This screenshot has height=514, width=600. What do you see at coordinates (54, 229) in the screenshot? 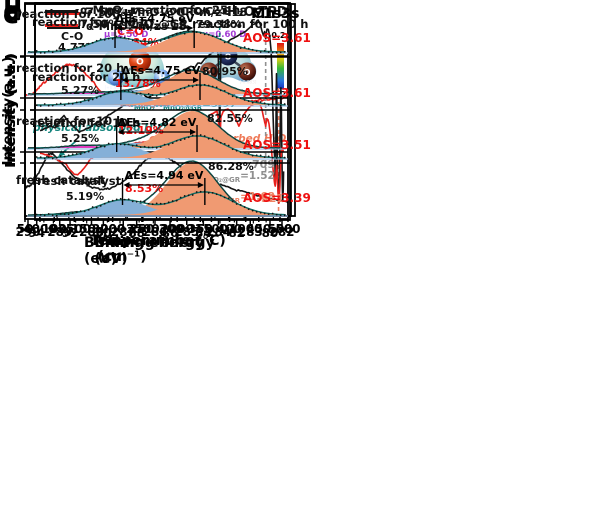
I see `x-tick-label: 100` at bounding box center [54, 229].